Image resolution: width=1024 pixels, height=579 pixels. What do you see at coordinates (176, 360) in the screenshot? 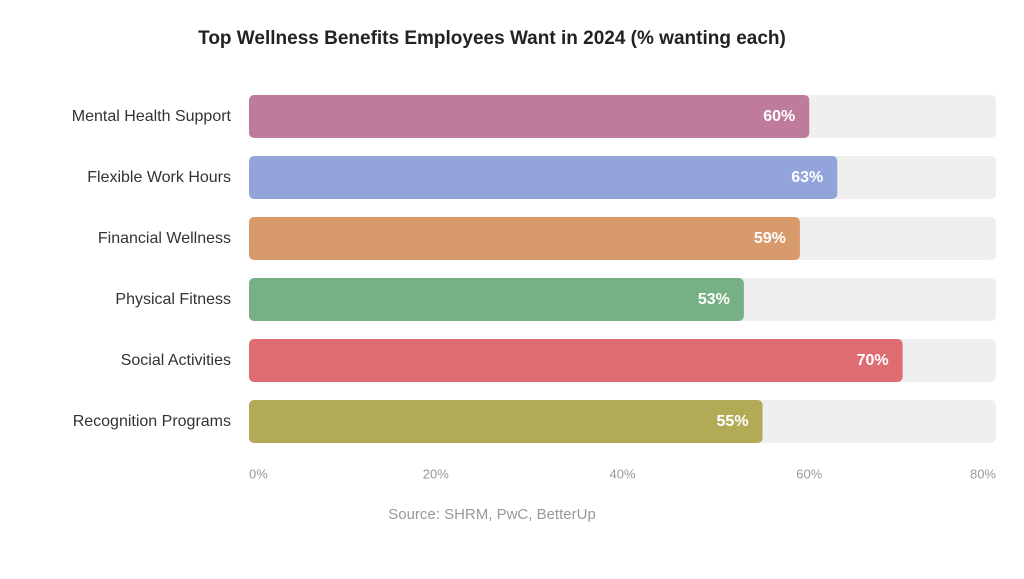
I see `category-label: Social Activities` at bounding box center [176, 360].